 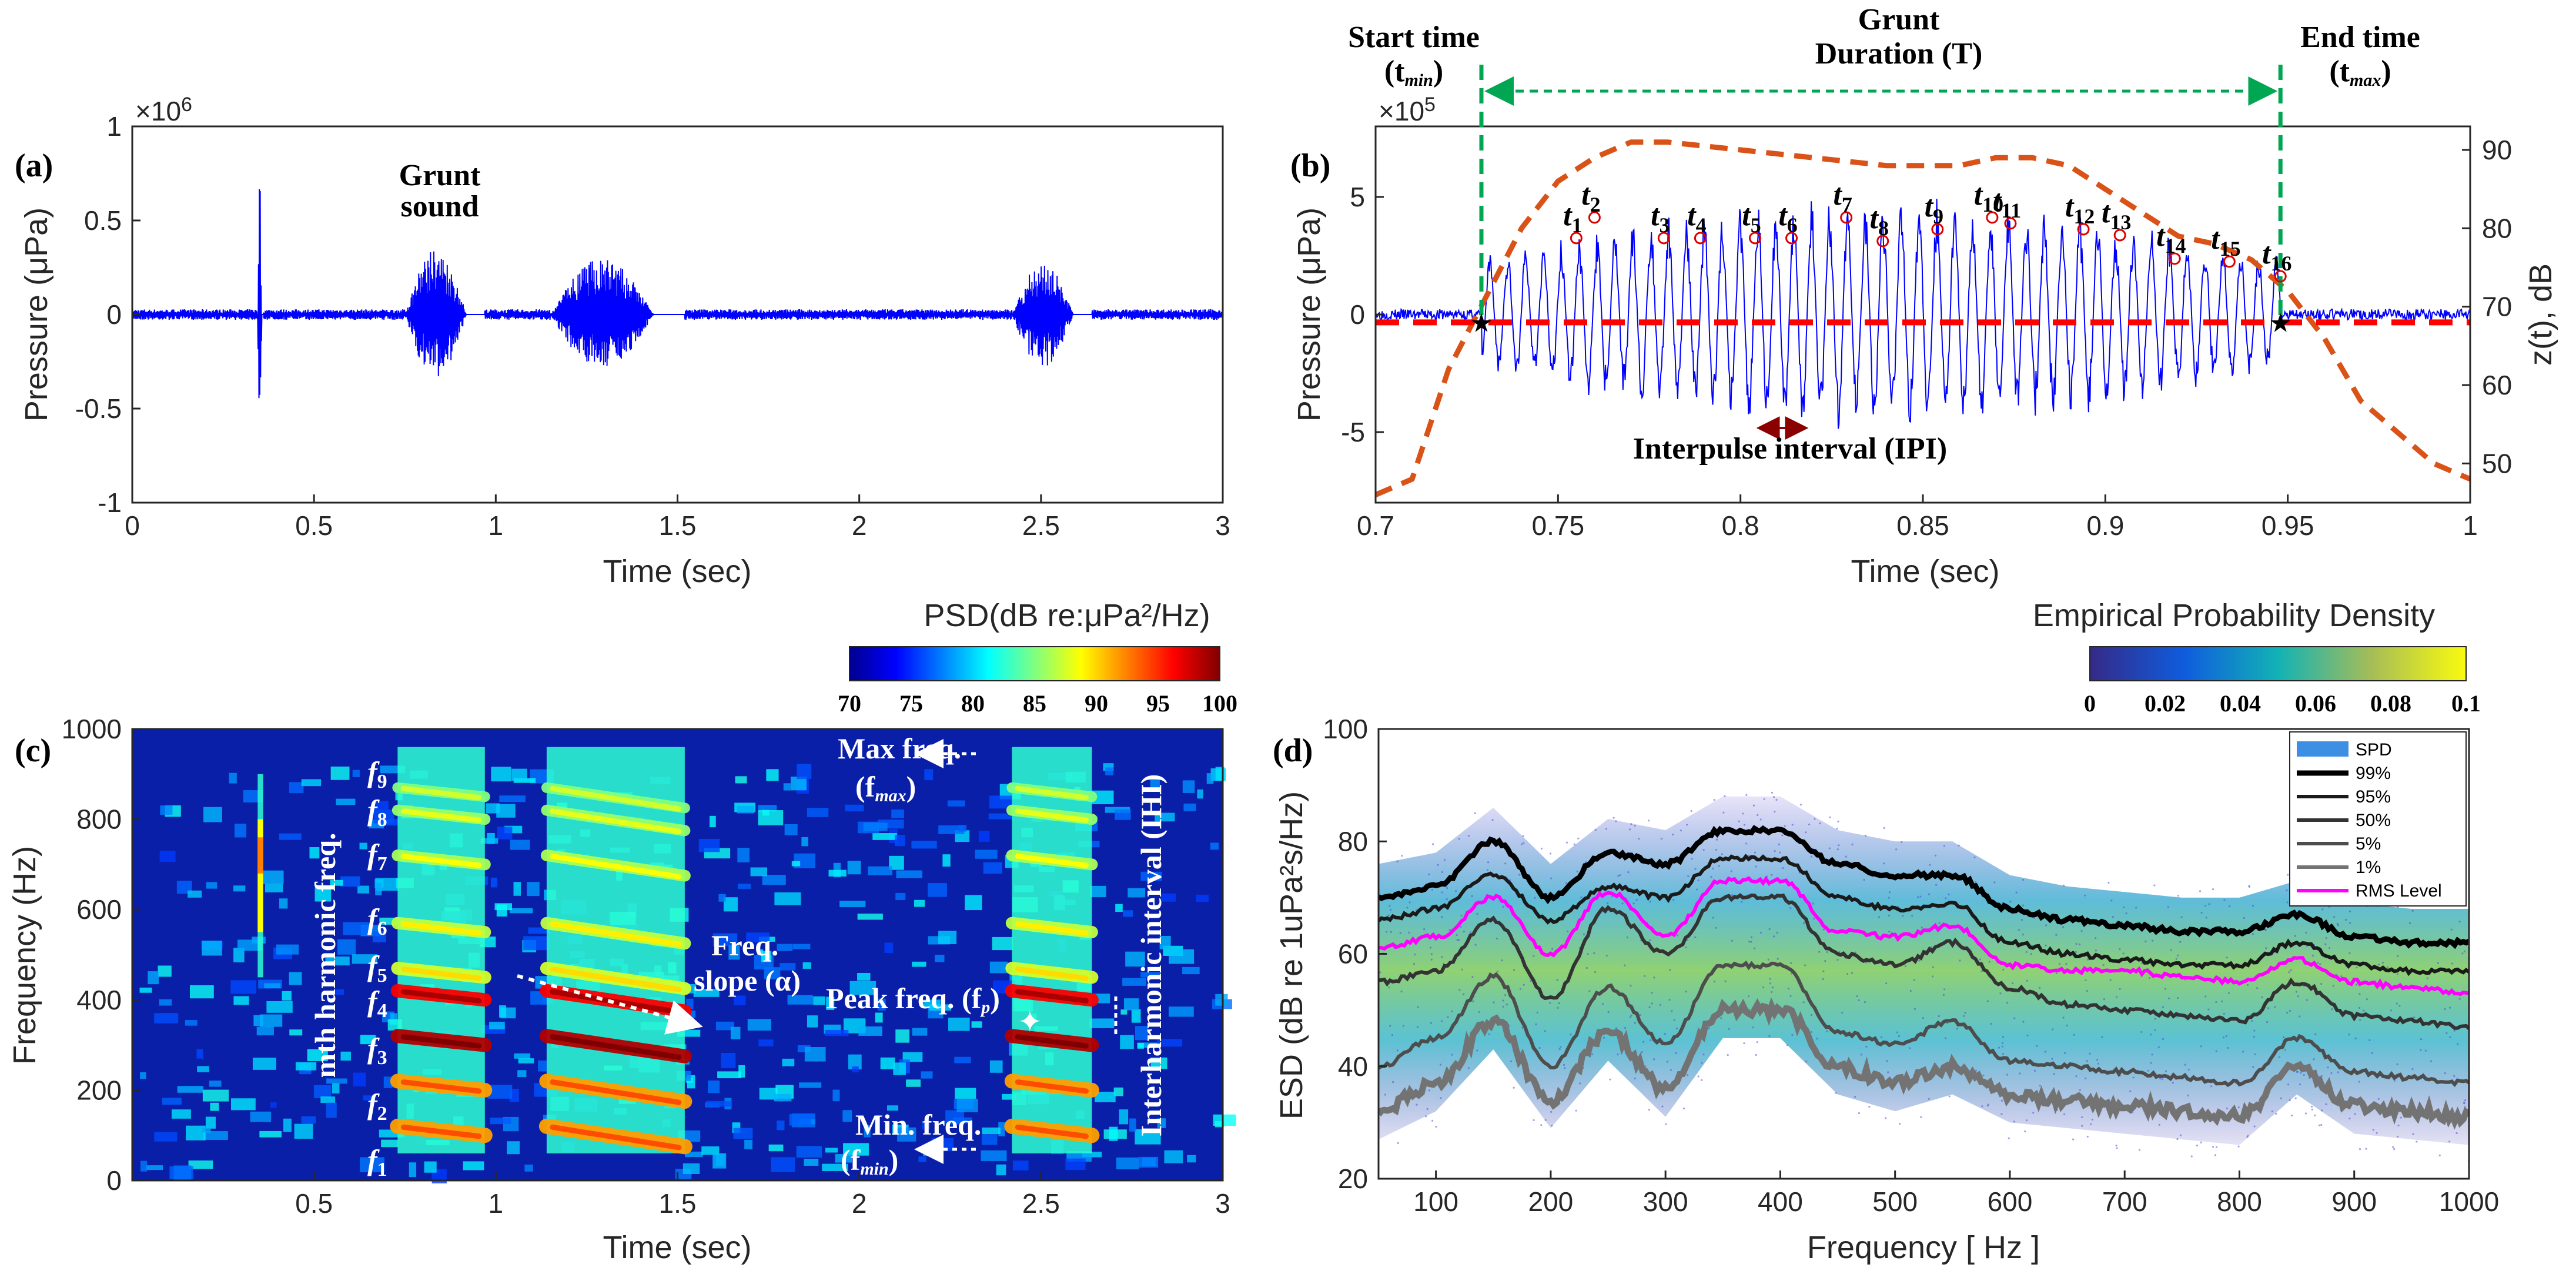 What do you see at coordinates (1357, 314) in the screenshot?
I see `y-tick-label-left: 0` at bounding box center [1357, 314].